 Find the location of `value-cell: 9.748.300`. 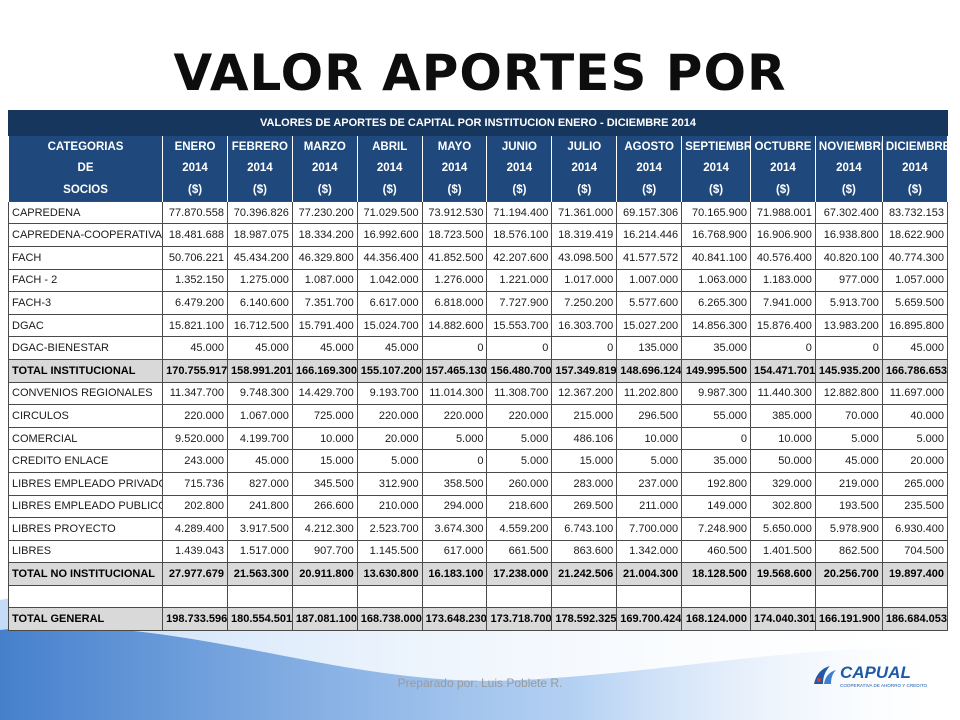

value-cell: 9.748.300 is located at coordinates (259, 393).